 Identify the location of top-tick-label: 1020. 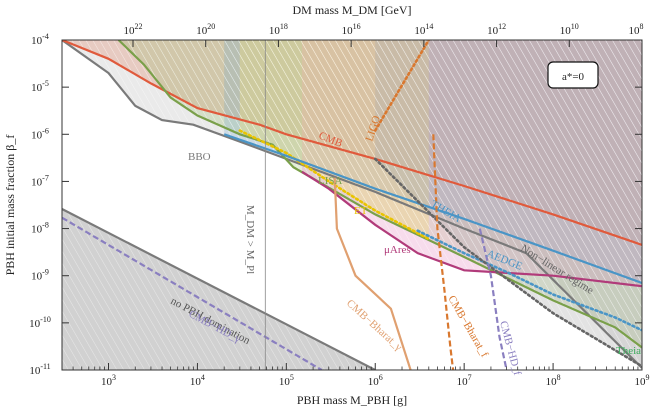
(205, 29).